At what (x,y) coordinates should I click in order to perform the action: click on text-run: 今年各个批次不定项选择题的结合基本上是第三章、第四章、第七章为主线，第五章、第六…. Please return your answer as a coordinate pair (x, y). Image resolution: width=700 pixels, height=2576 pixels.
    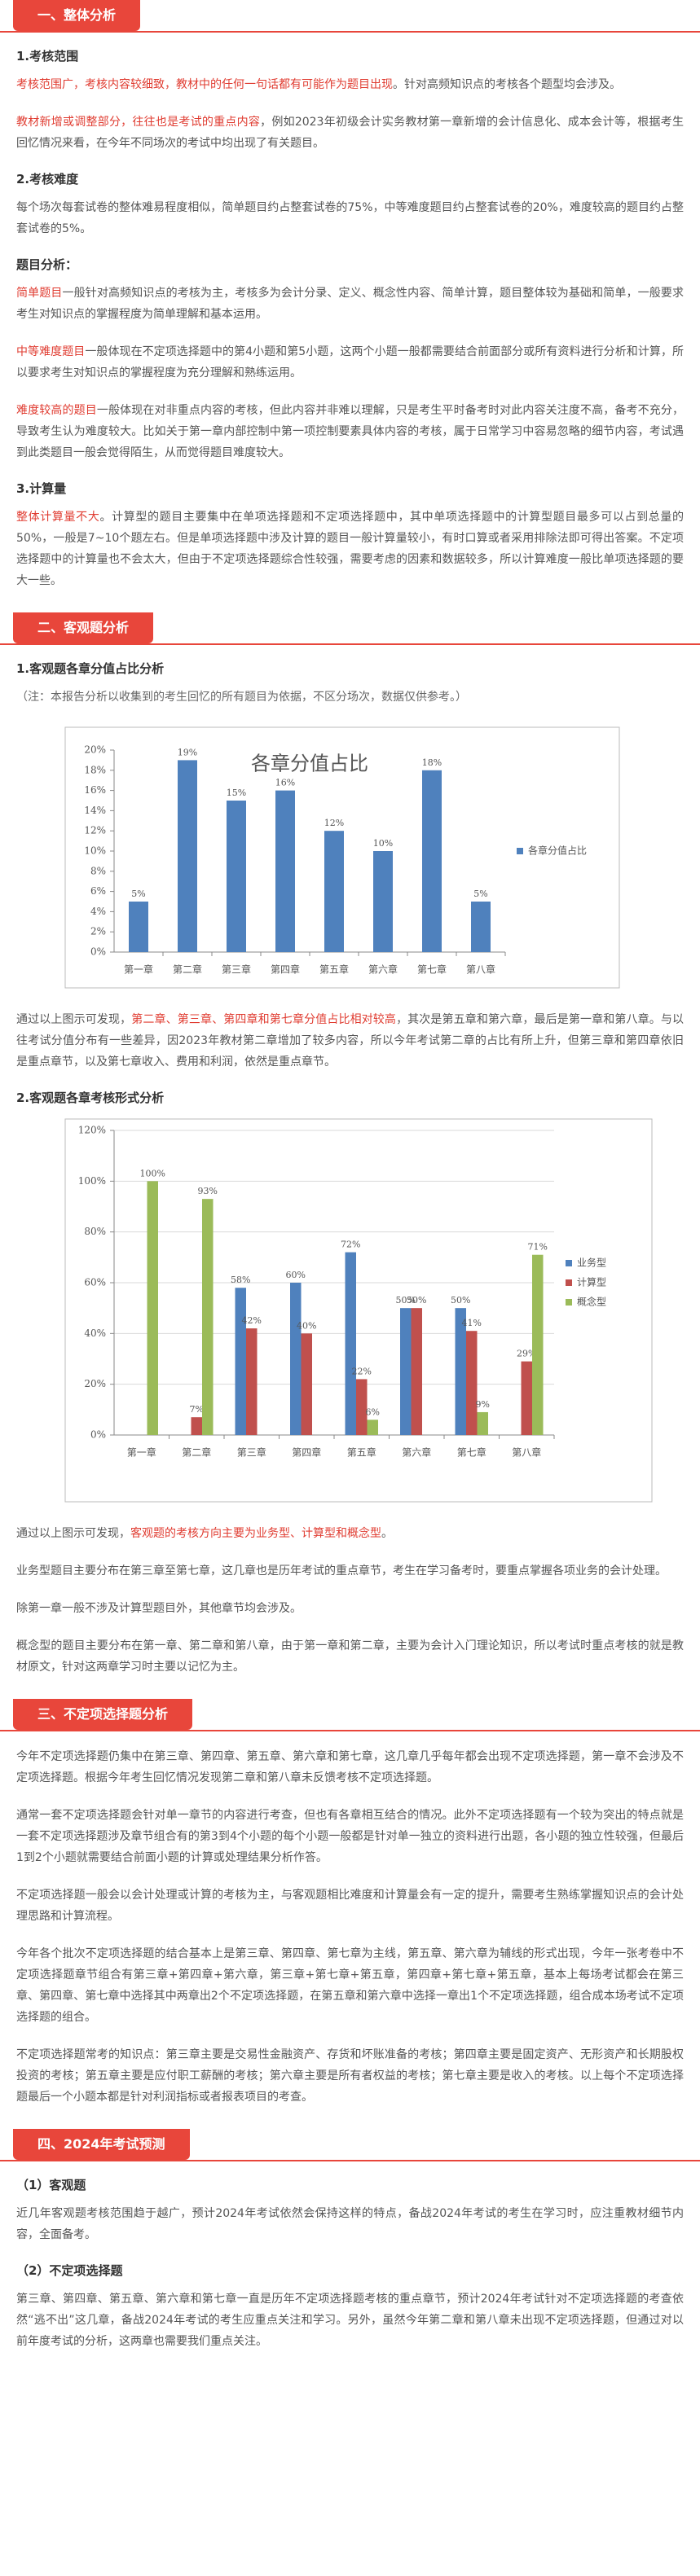
    Looking at the image, I should click on (350, 1985).